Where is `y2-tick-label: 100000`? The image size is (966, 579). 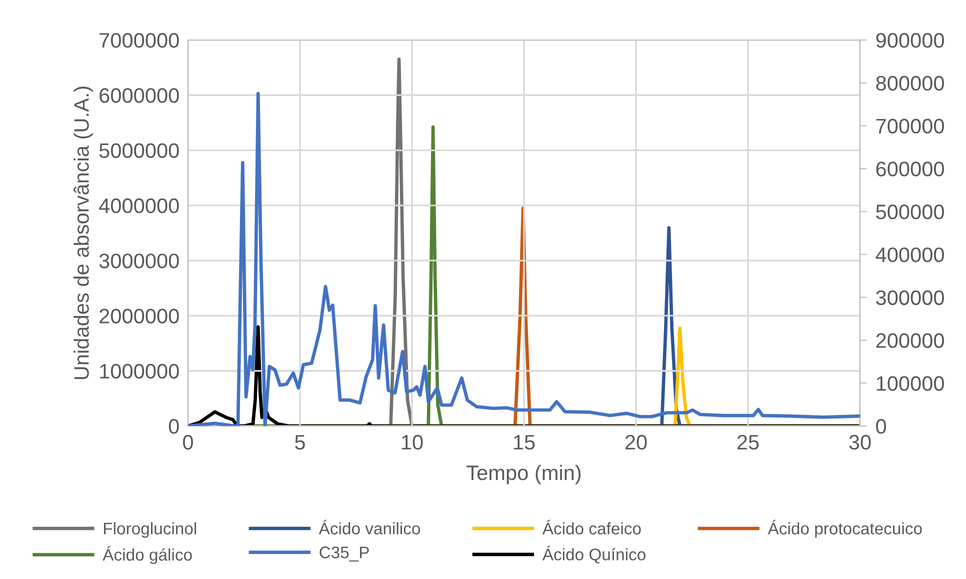 y2-tick-label: 100000 is located at coordinates (910, 383).